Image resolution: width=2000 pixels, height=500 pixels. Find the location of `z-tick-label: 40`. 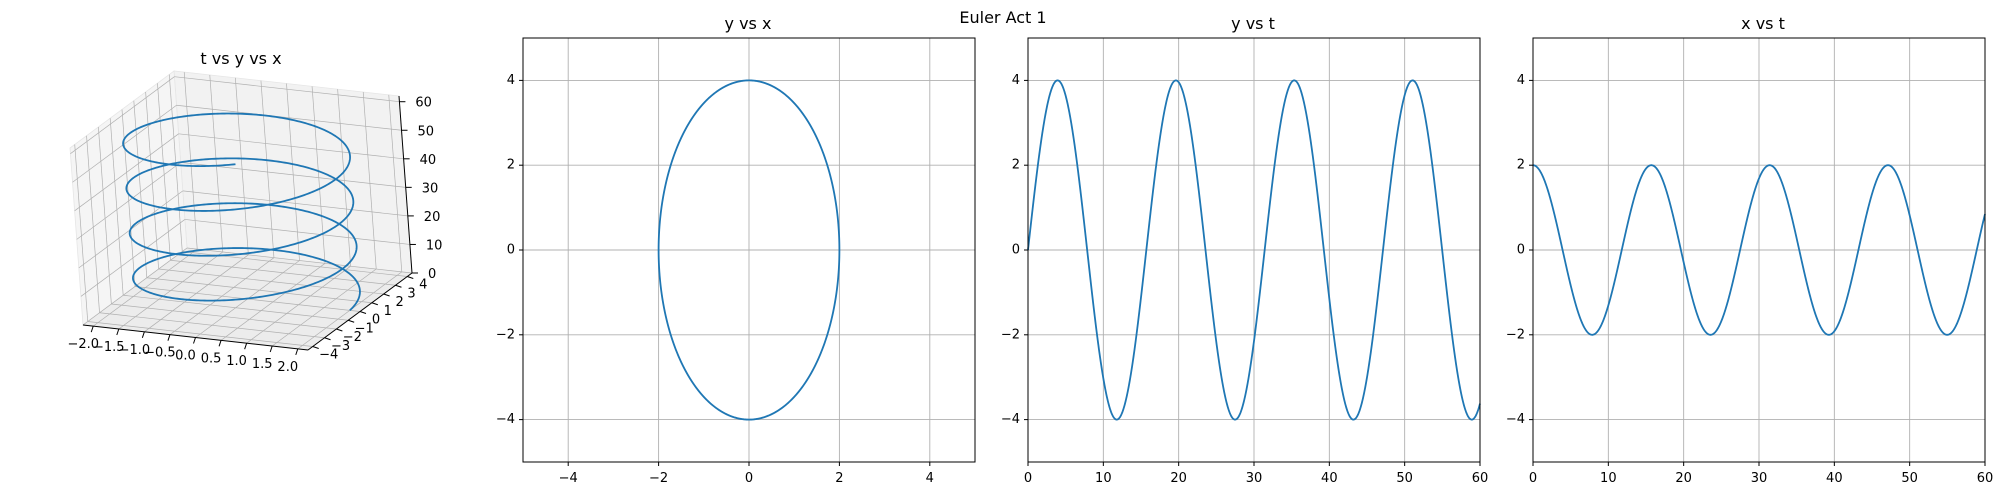

z-tick-label: 40 is located at coordinates (428, 160).